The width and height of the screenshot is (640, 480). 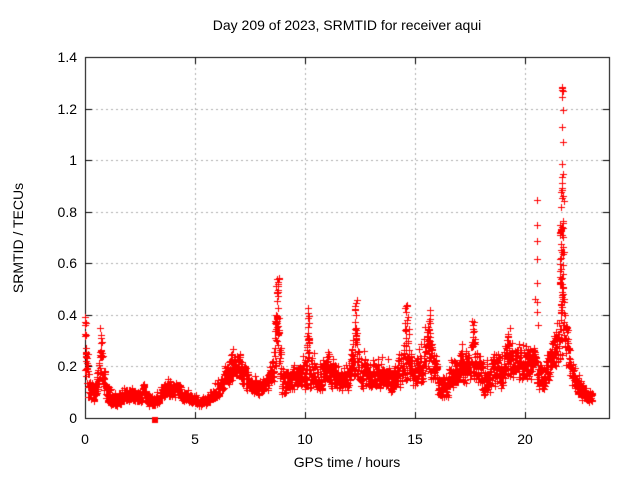 What do you see at coordinates (67, 109) in the screenshot?
I see `y-tick-label: 1.2` at bounding box center [67, 109].